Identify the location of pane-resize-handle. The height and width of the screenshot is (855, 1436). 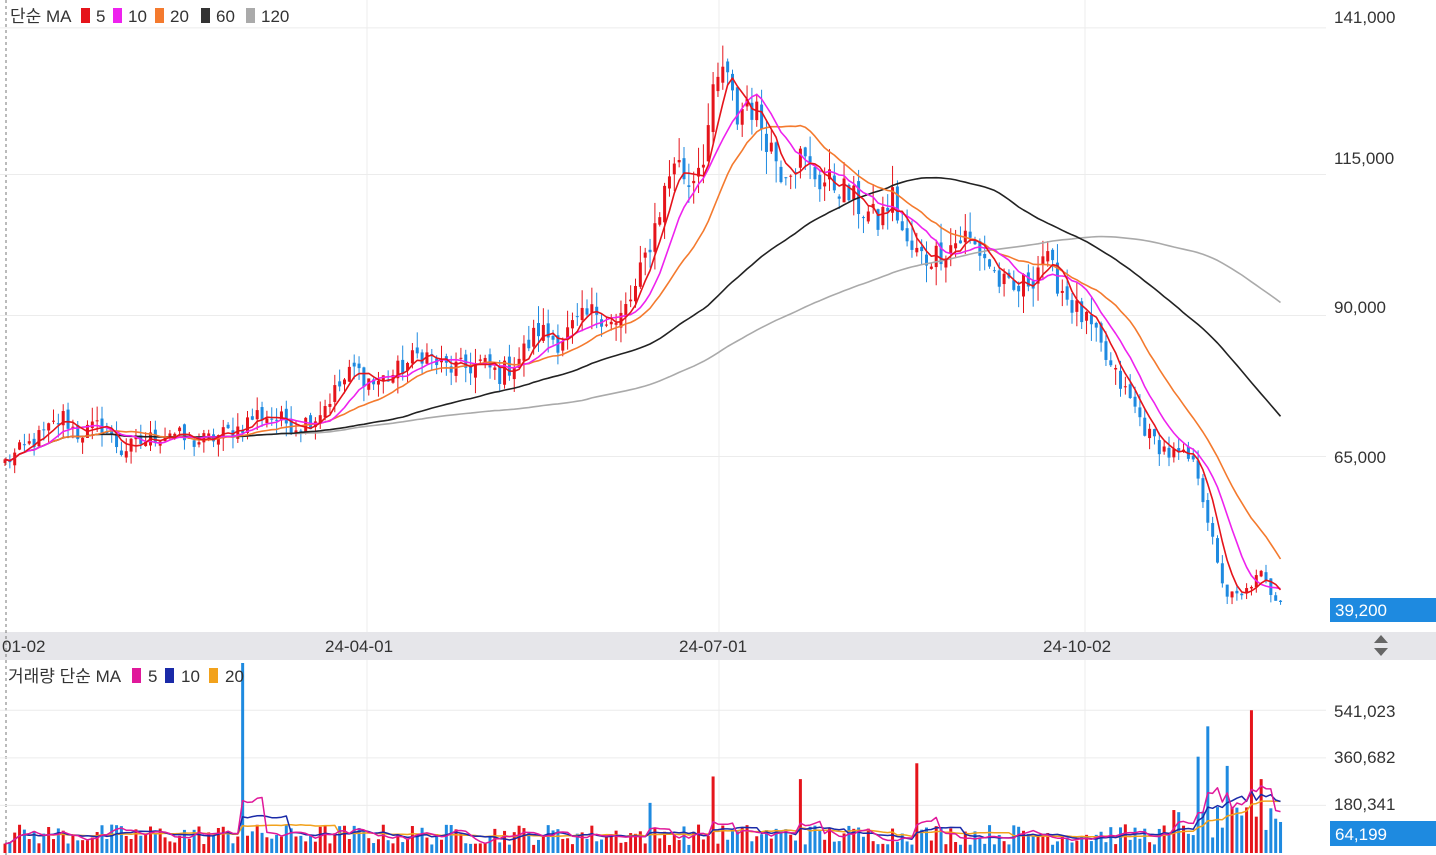
(1381, 645).